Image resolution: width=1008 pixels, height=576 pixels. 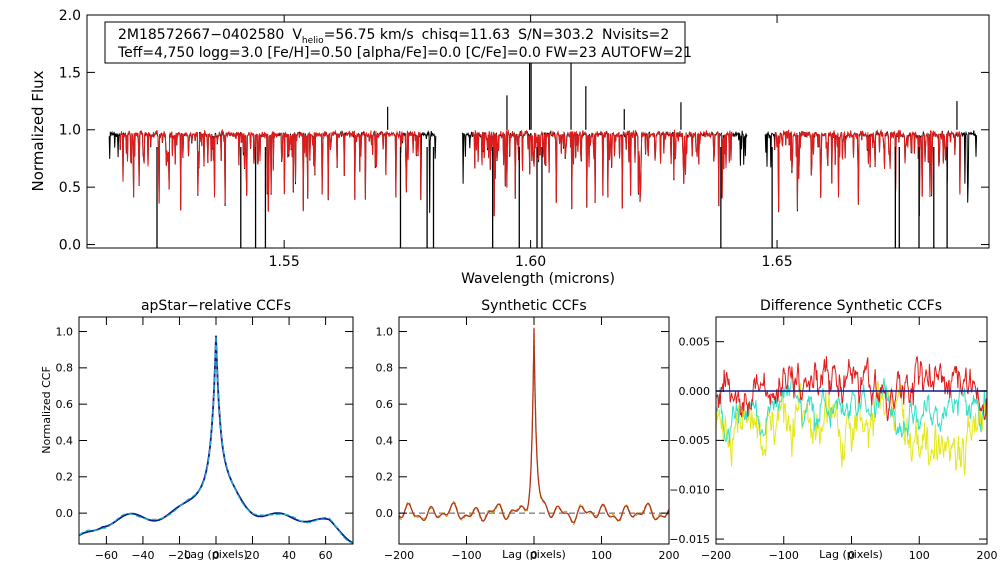 What do you see at coordinates (46, 410) in the screenshot?
I see `apstar-y-label: Normalized CCF` at bounding box center [46, 410].